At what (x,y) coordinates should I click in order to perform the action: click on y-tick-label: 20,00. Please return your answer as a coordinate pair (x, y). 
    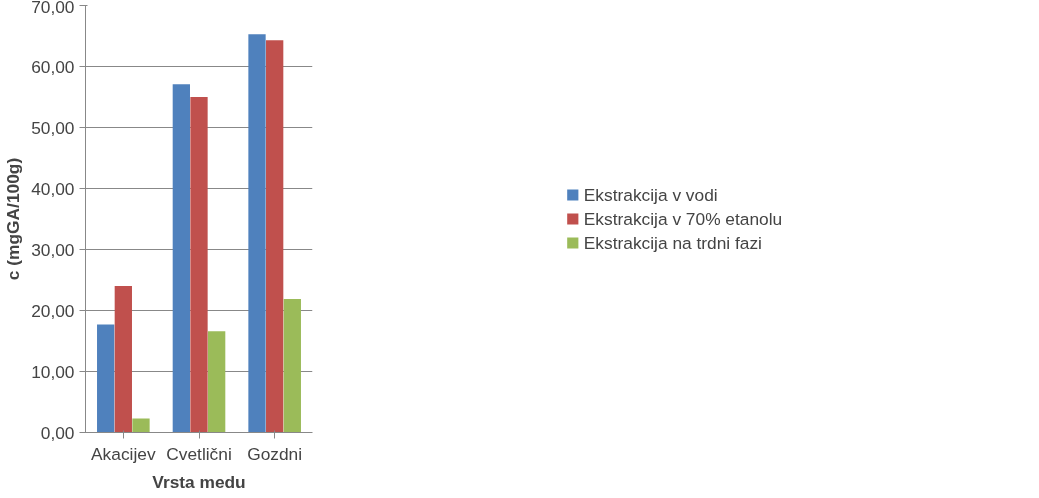
    Looking at the image, I should click on (53, 310).